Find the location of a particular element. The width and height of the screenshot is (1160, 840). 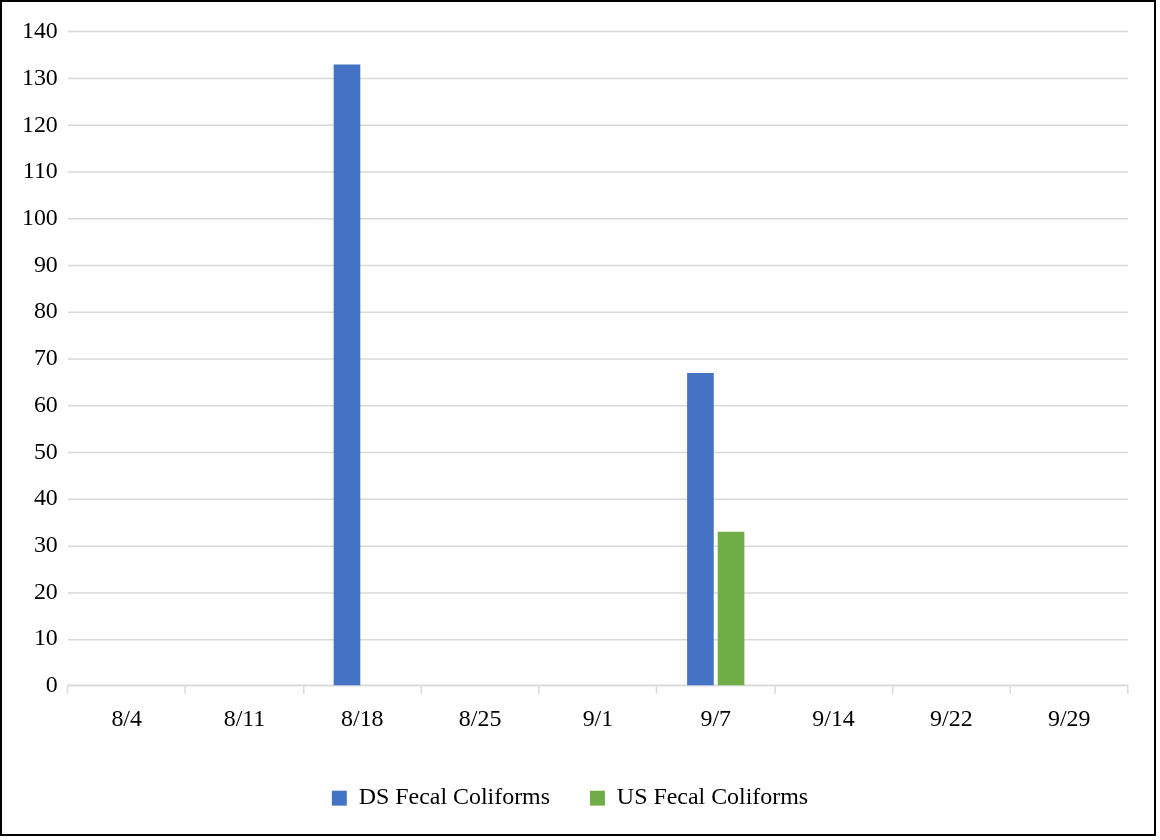

y-tick-label: 140 is located at coordinates (39, 30).